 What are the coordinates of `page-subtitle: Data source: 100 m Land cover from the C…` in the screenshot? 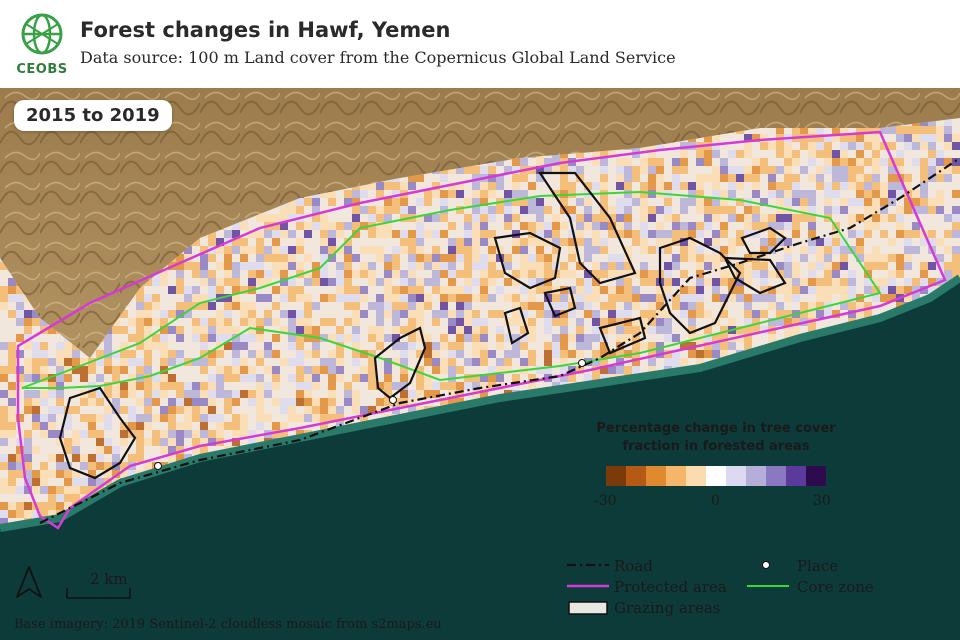 It's located at (378, 57).